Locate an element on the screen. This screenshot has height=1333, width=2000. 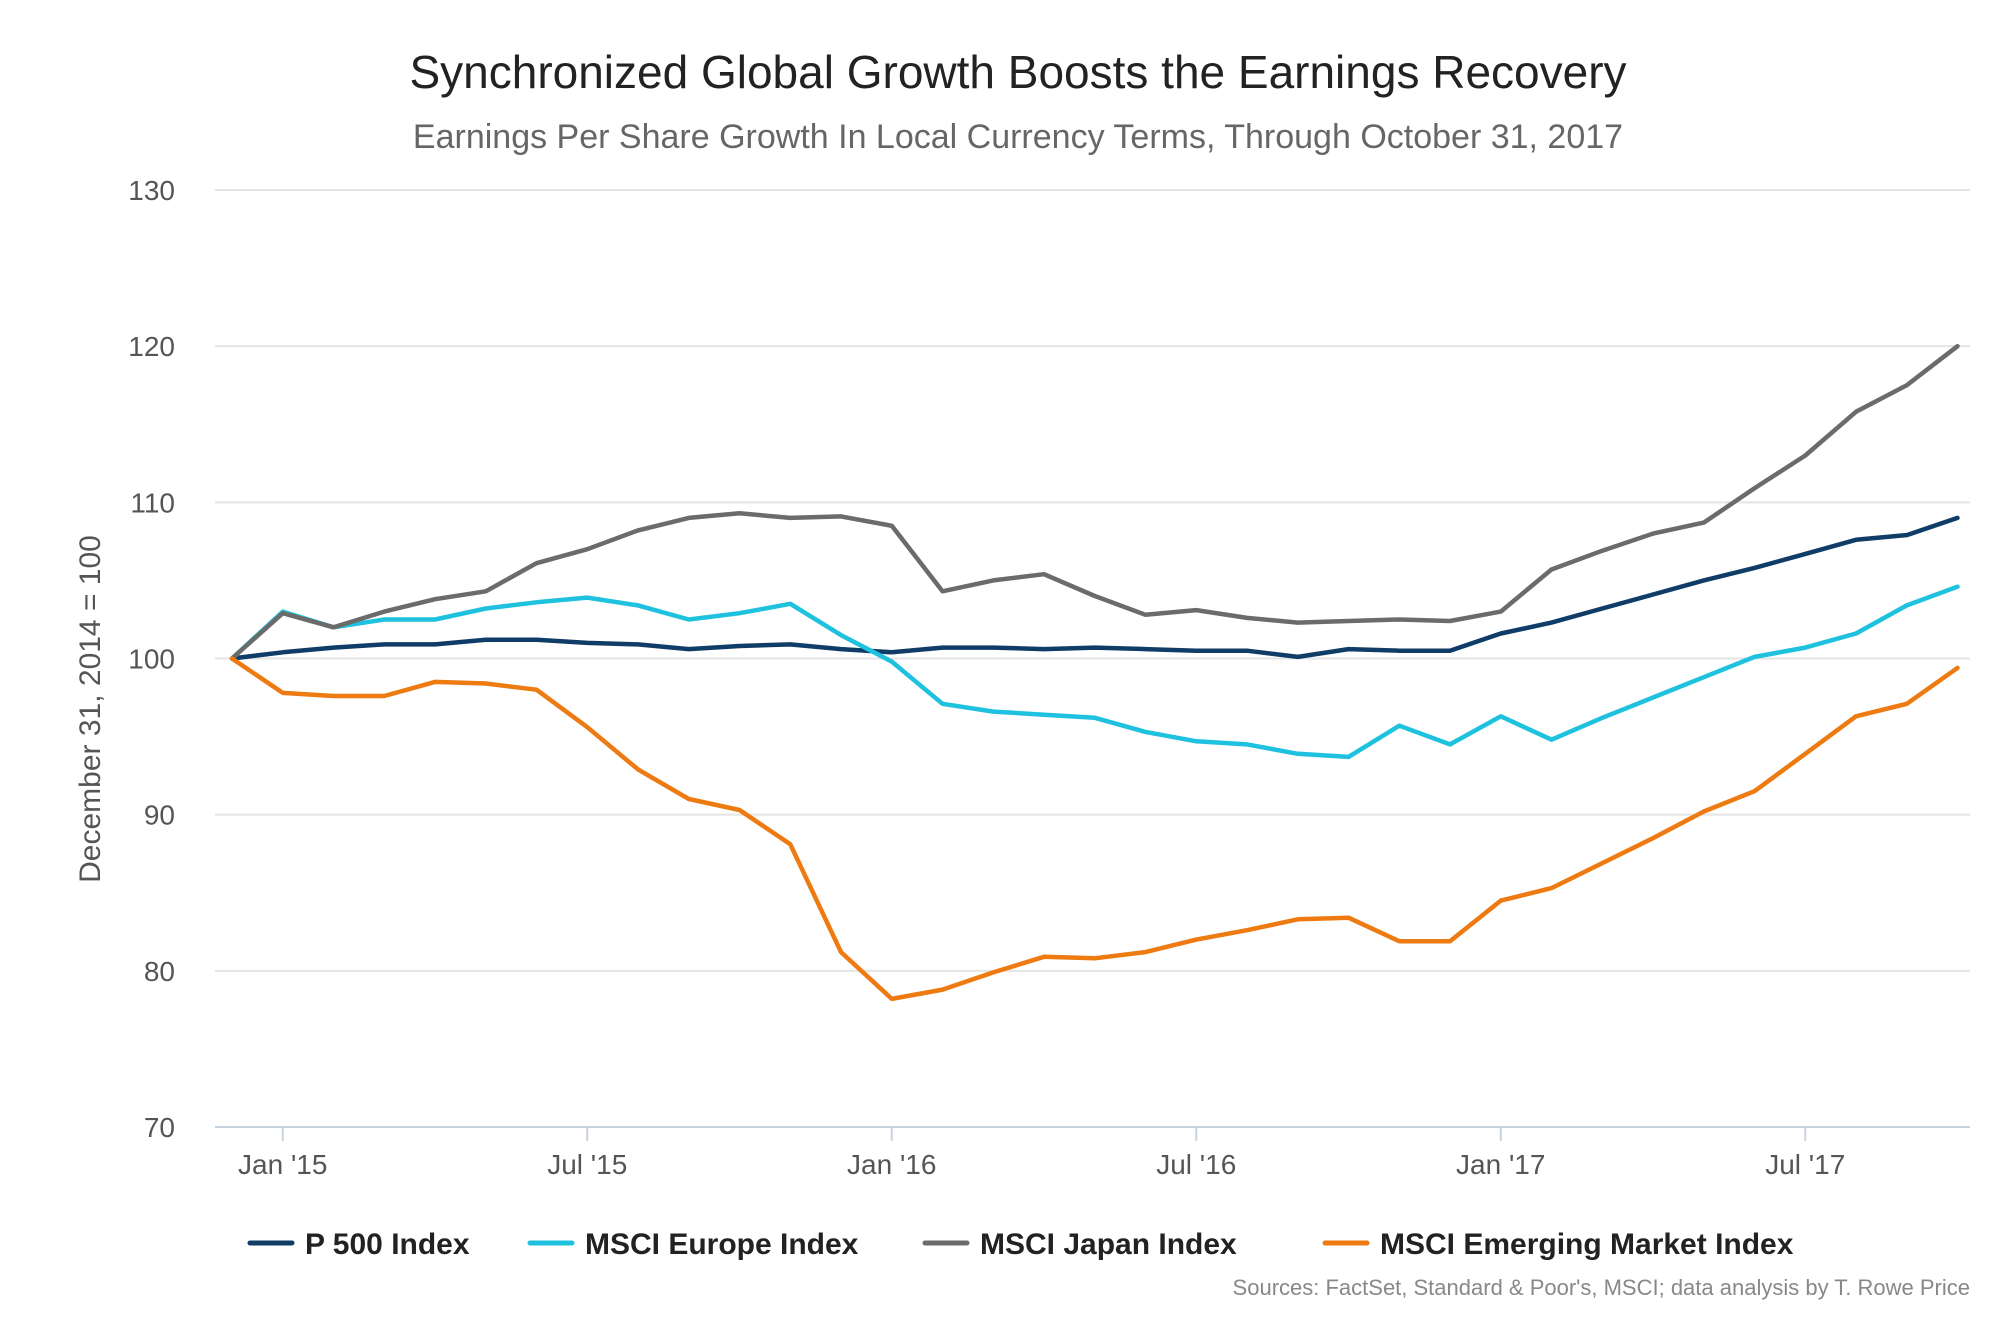
y-tick-label: 110 is located at coordinates (152, 502).